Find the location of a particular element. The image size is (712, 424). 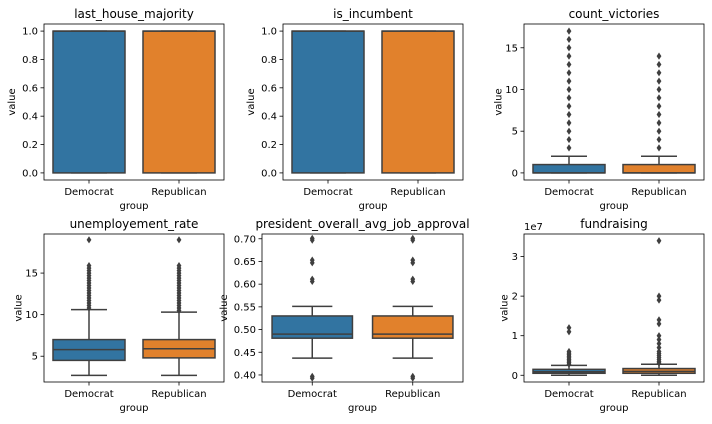

subplot-title: unemployement_rate is located at coordinates (134, 224).